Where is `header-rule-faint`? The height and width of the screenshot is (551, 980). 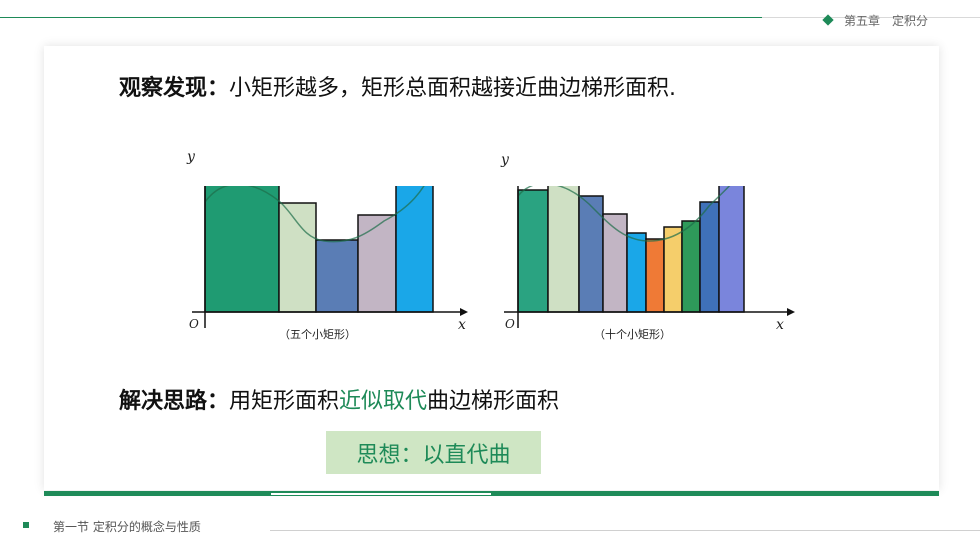 header-rule-faint is located at coordinates (871, 17).